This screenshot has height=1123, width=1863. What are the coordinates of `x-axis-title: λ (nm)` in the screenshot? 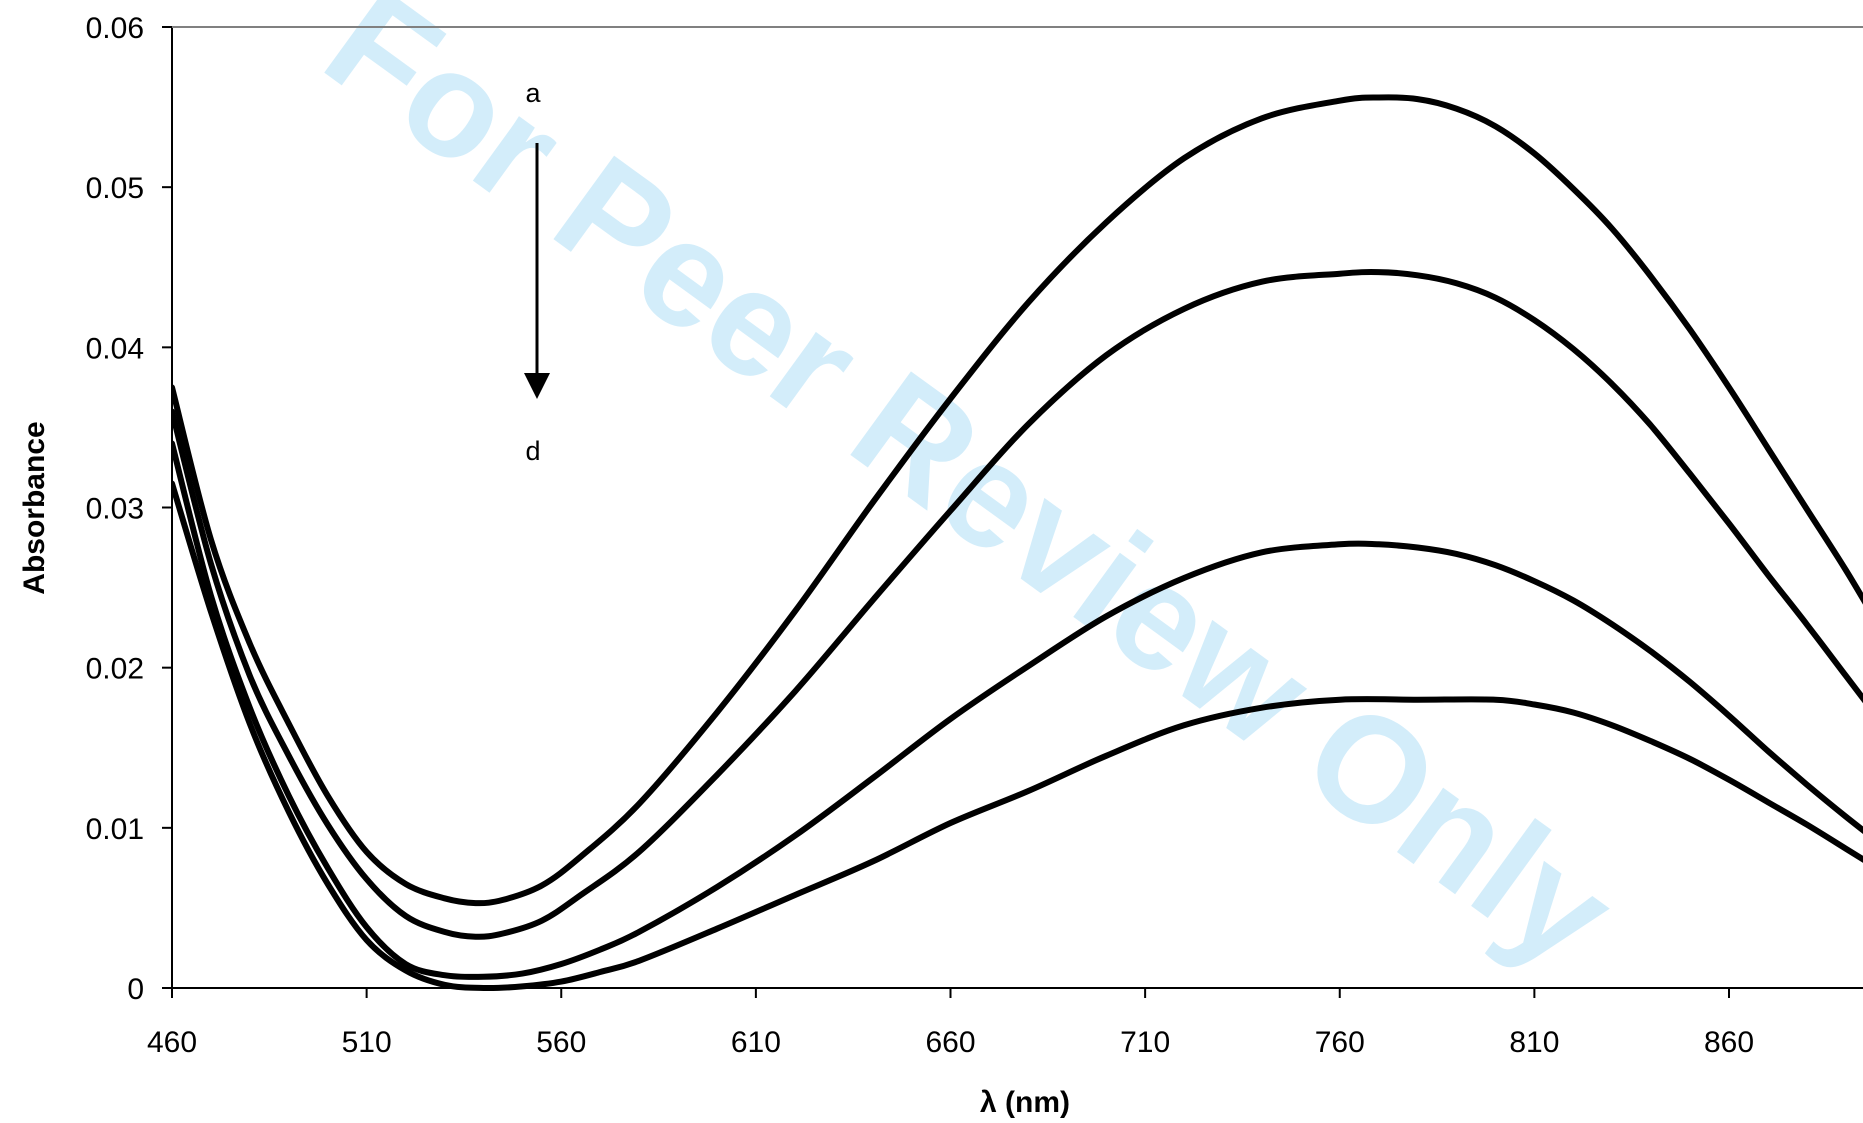 It's located at (1025, 1102).